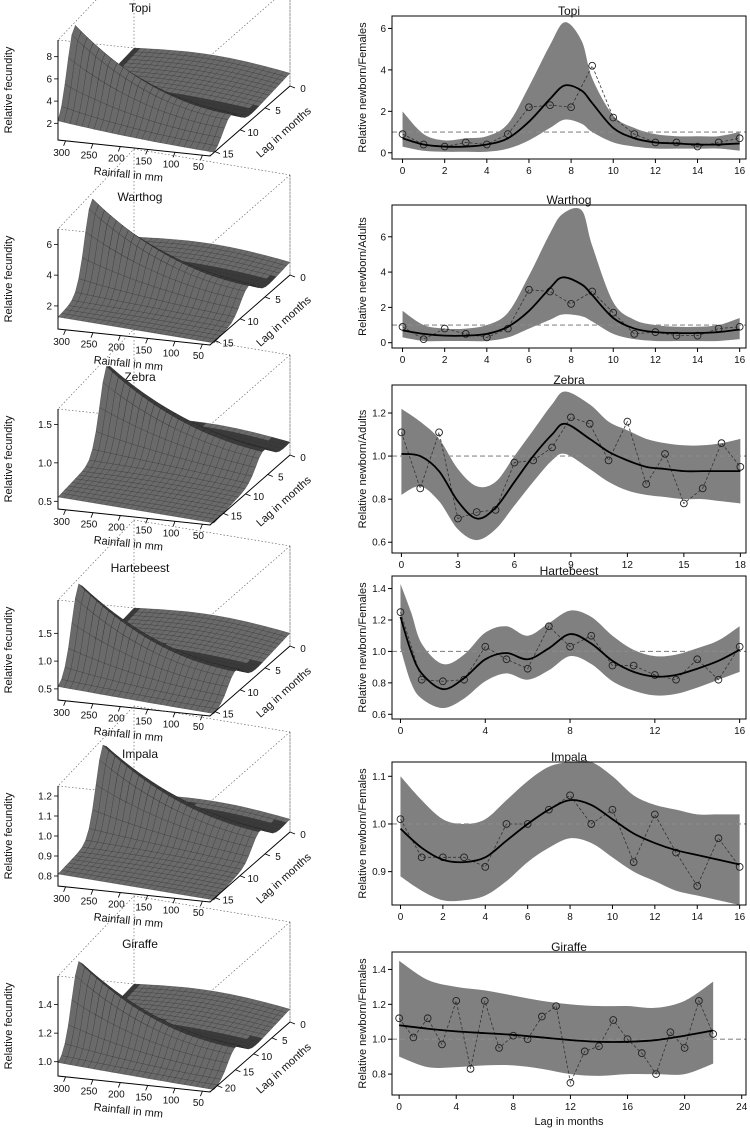  What do you see at coordinates (529, 171) in the screenshot?
I see `x-tick-label: 6` at bounding box center [529, 171].